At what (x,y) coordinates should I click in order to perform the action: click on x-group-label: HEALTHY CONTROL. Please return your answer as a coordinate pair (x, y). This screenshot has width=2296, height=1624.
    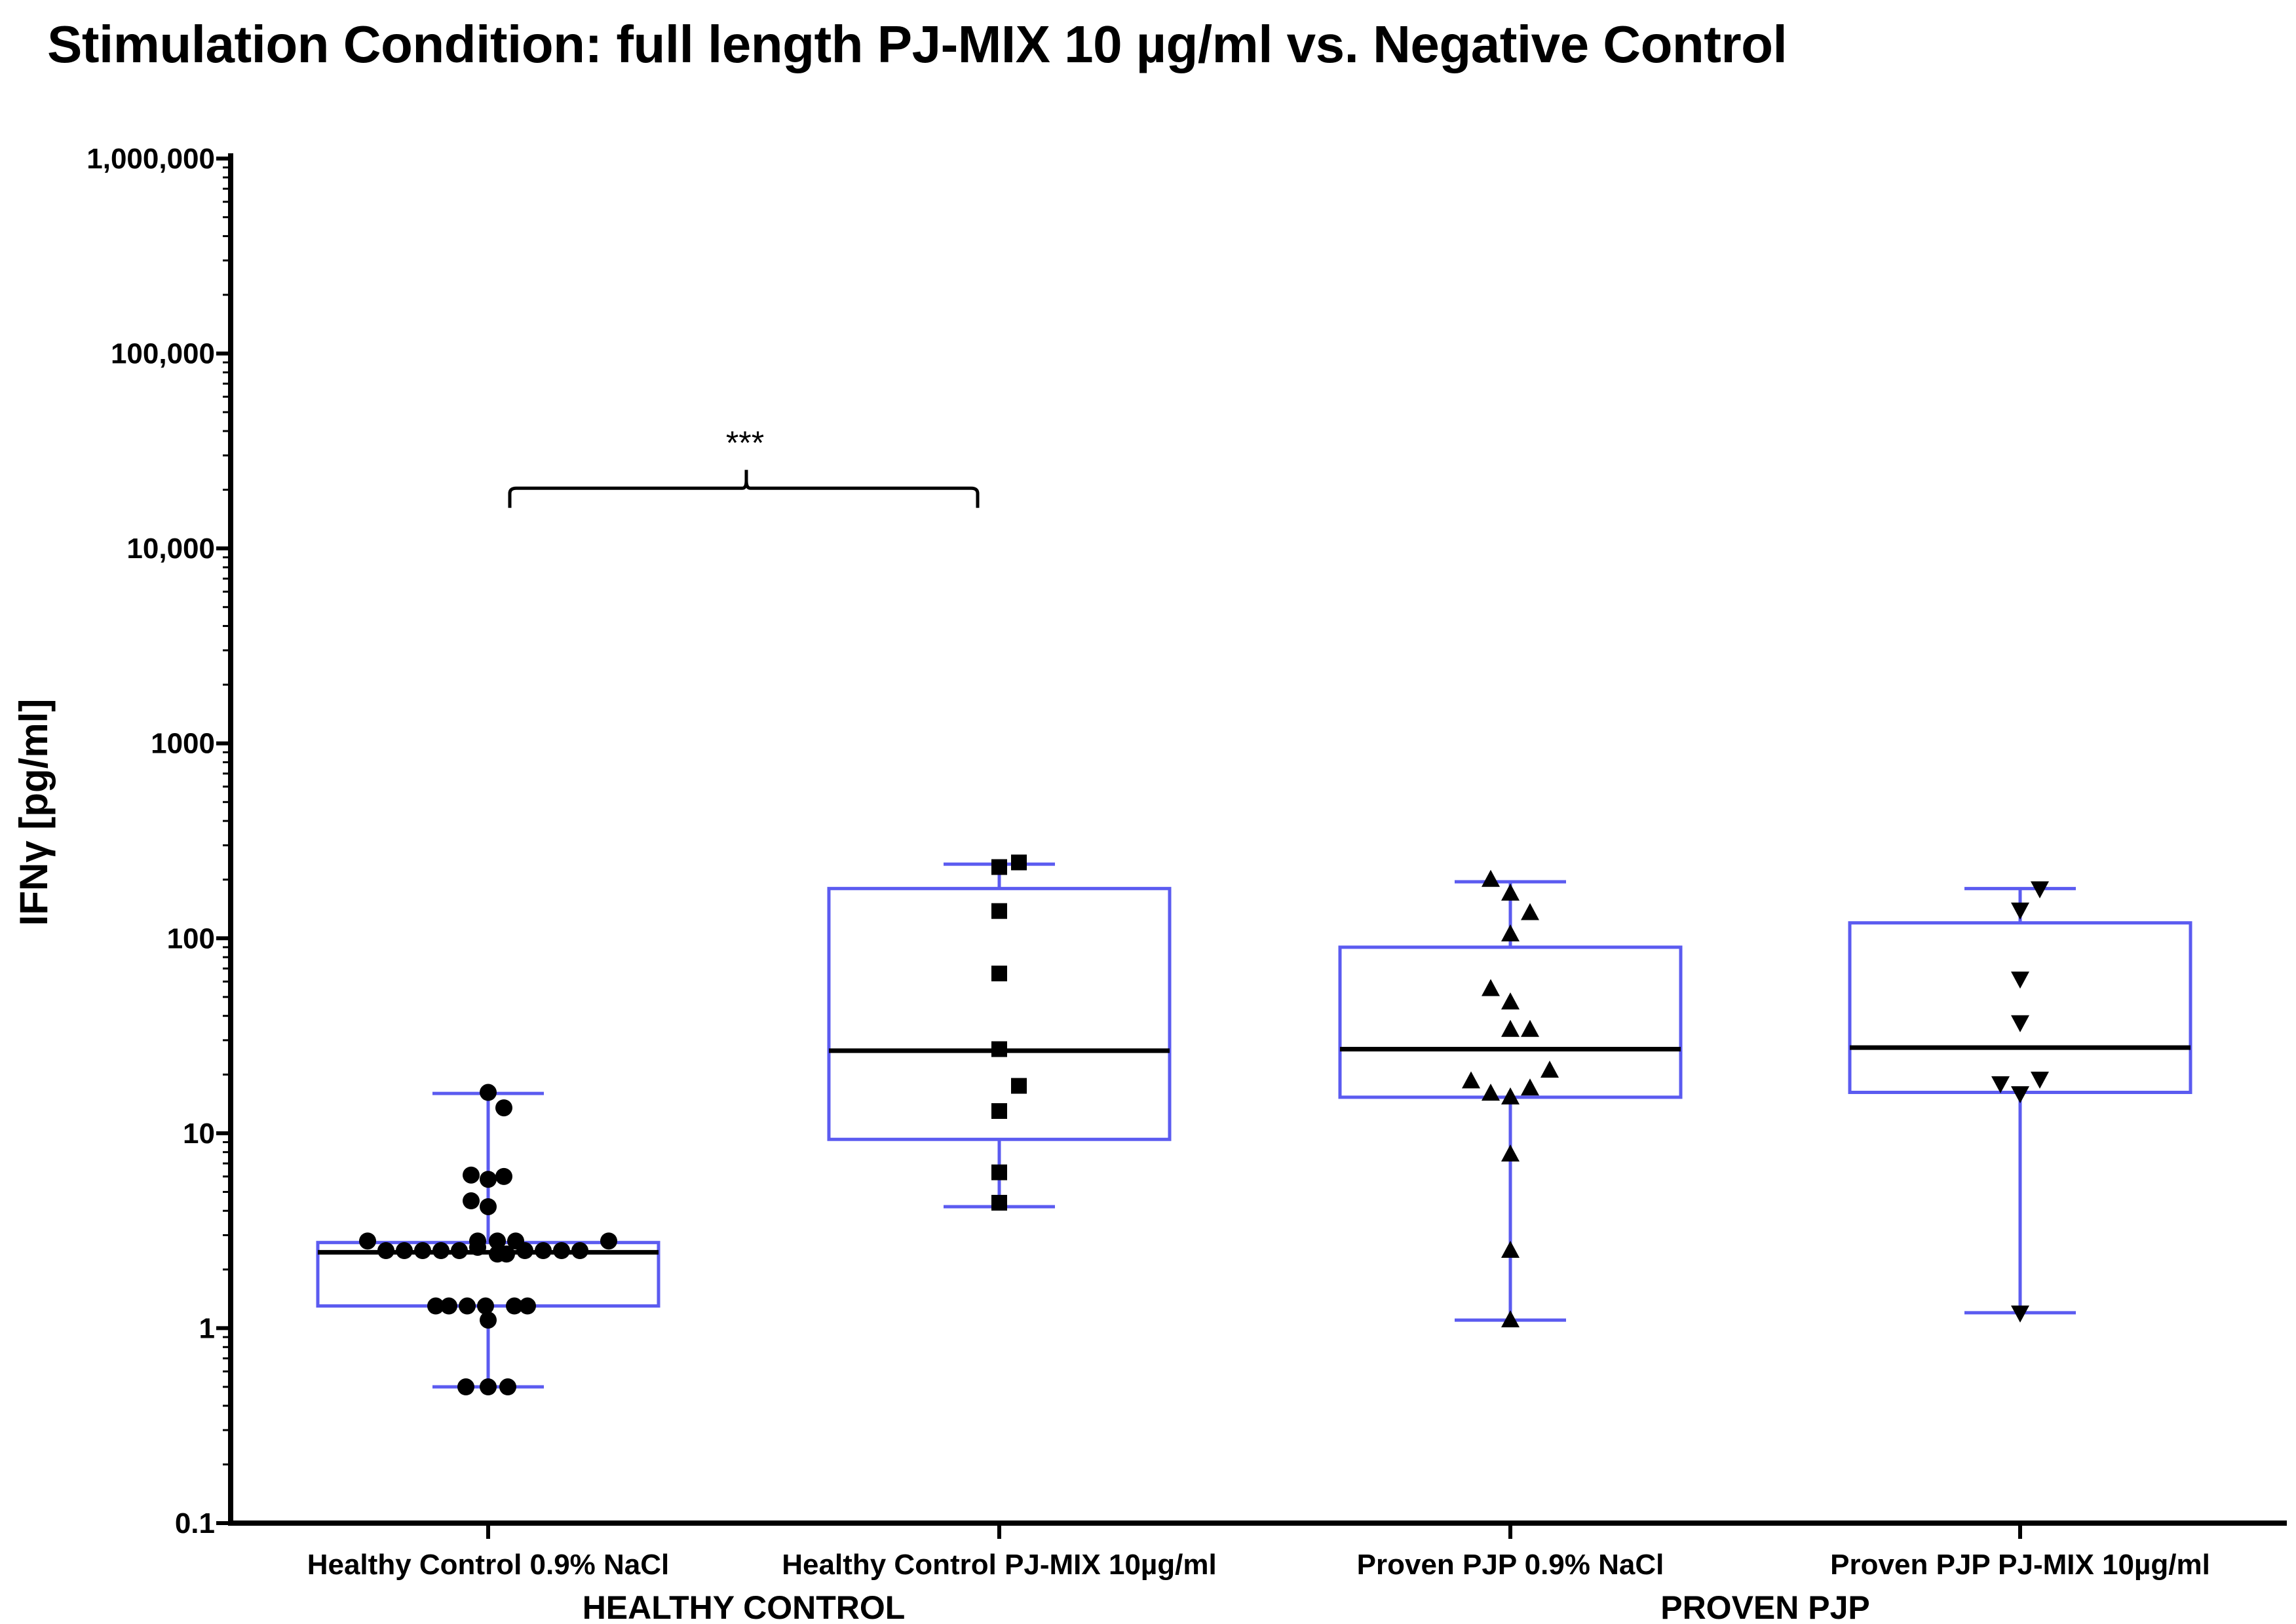
    Looking at the image, I should click on (744, 1606).